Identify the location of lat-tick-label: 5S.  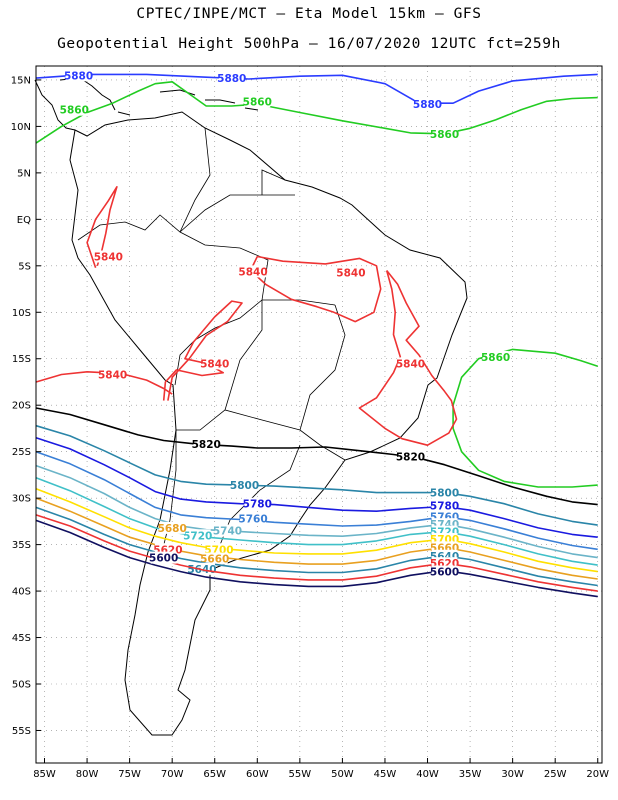
(24, 266).